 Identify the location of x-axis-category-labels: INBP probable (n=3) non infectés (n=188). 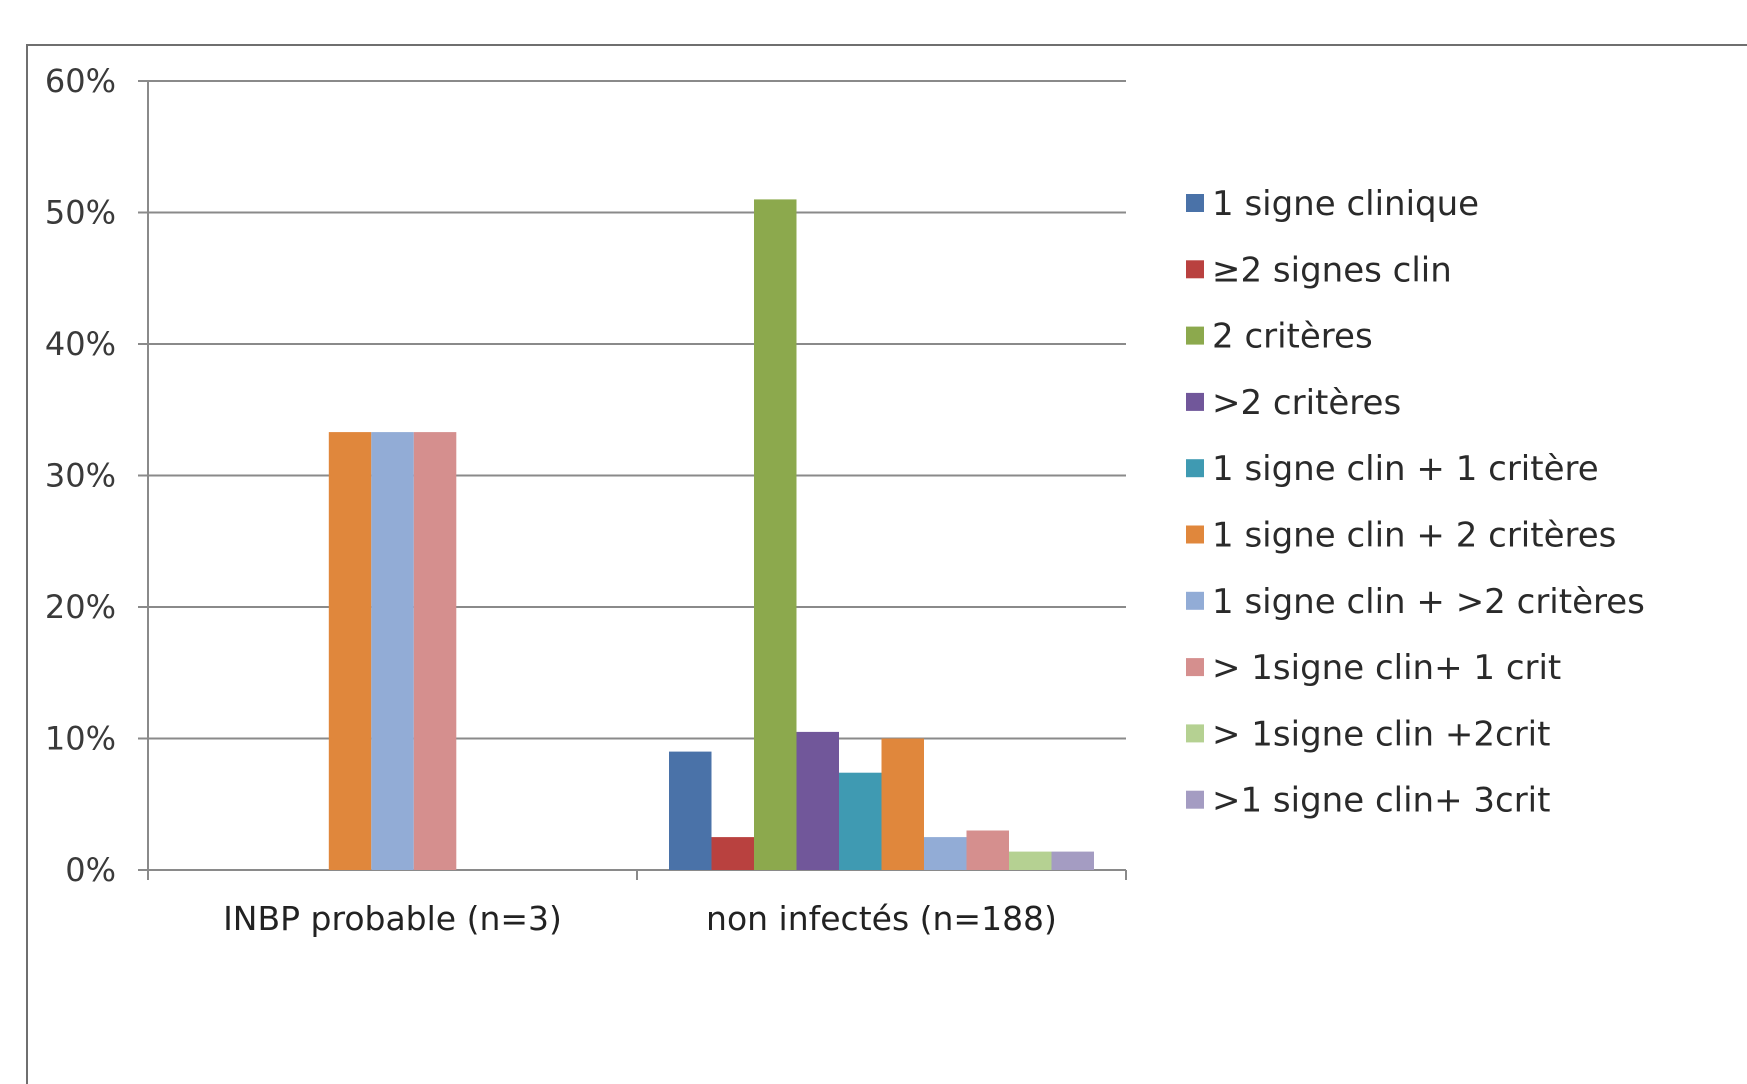
(640, 918).